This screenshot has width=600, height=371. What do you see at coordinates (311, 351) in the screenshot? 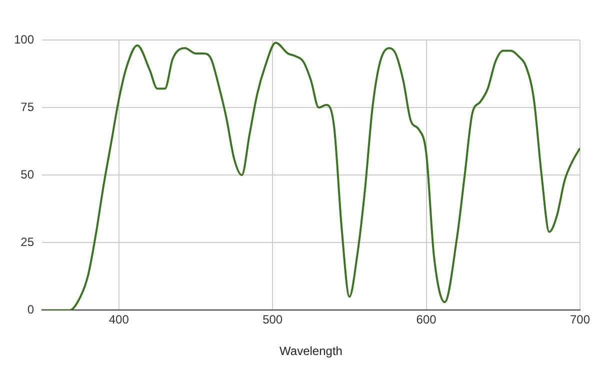
I see `x-axis-title: Wavelength` at bounding box center [311, 351].